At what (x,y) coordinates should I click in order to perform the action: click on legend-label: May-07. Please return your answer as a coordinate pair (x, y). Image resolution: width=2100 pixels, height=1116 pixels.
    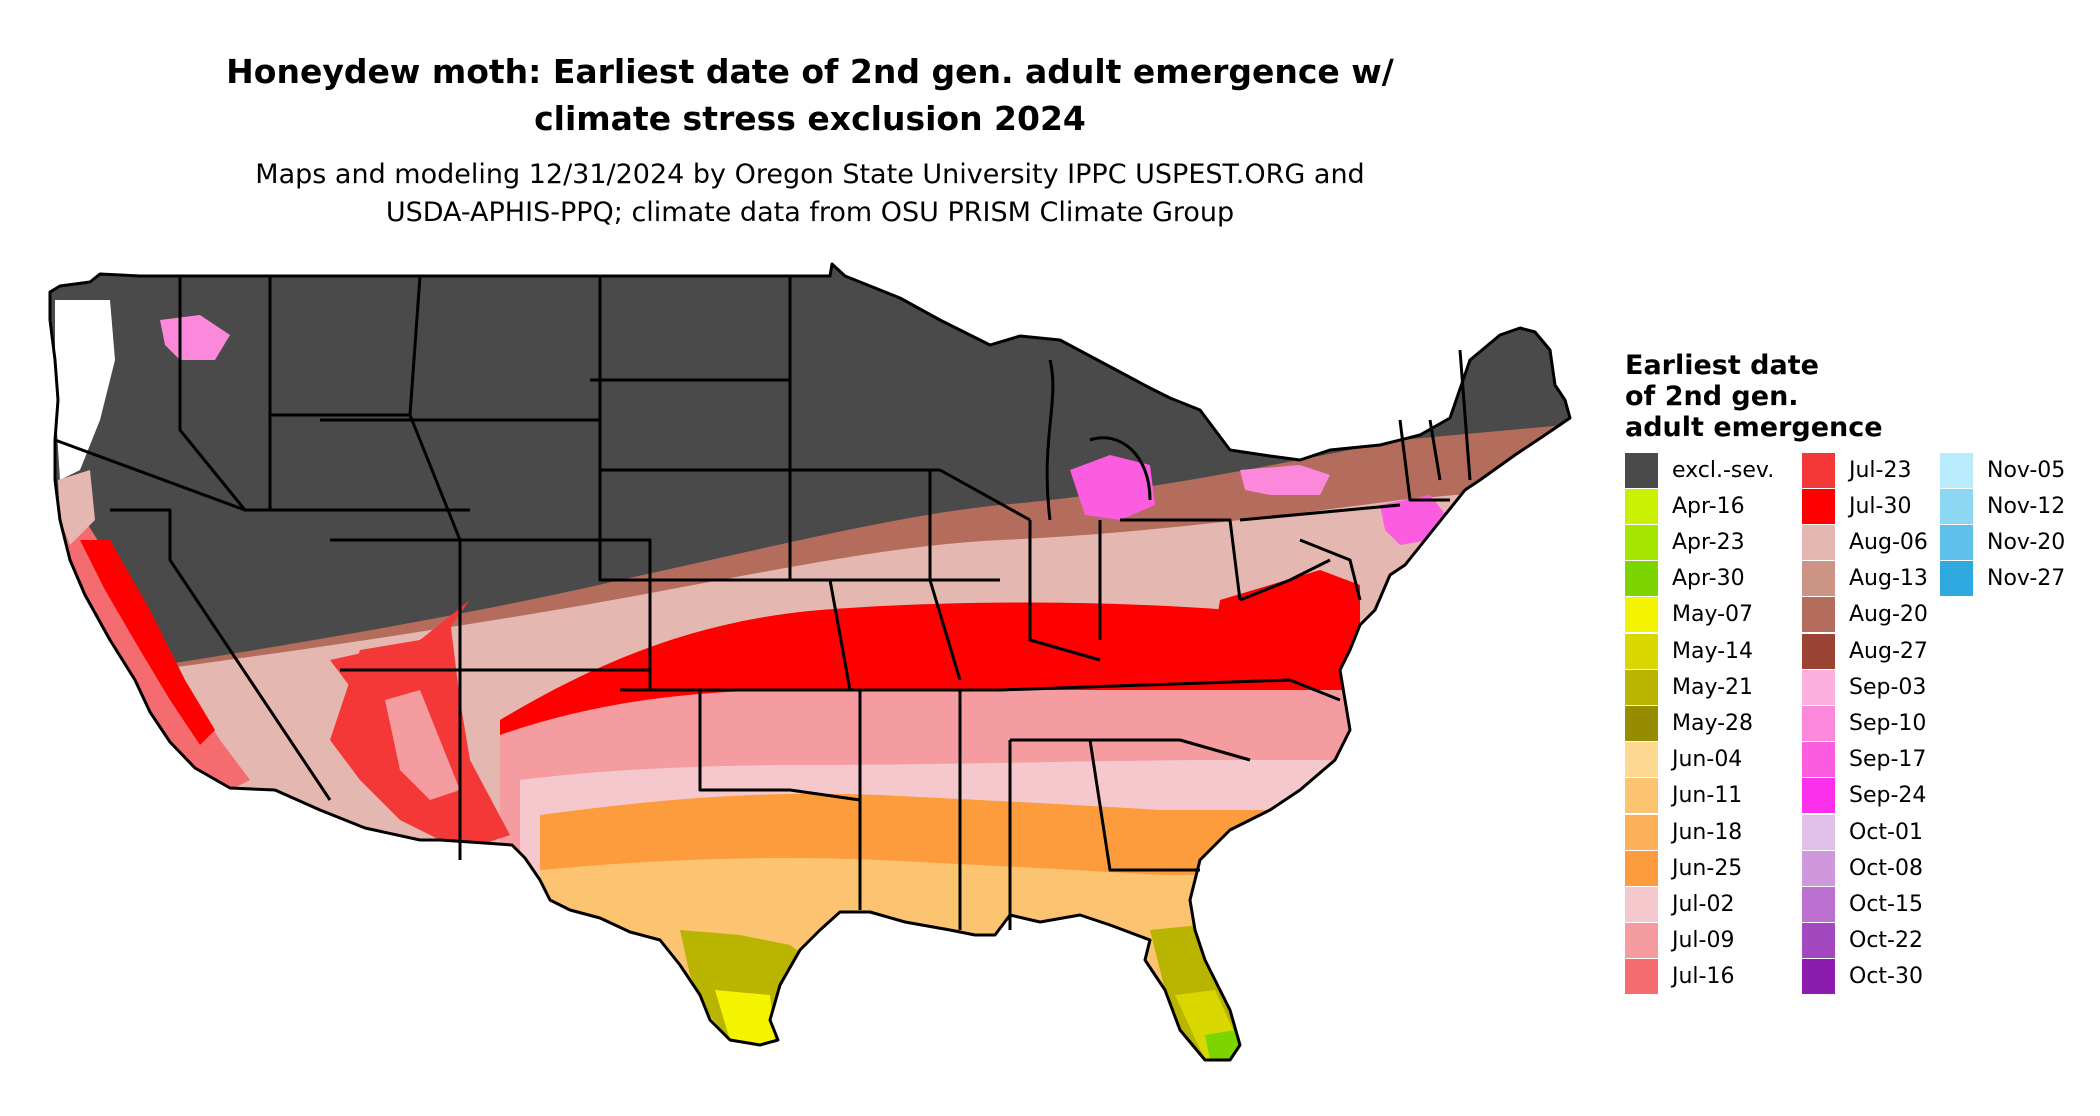
    Looking at the image, I should click on (1713, 615).